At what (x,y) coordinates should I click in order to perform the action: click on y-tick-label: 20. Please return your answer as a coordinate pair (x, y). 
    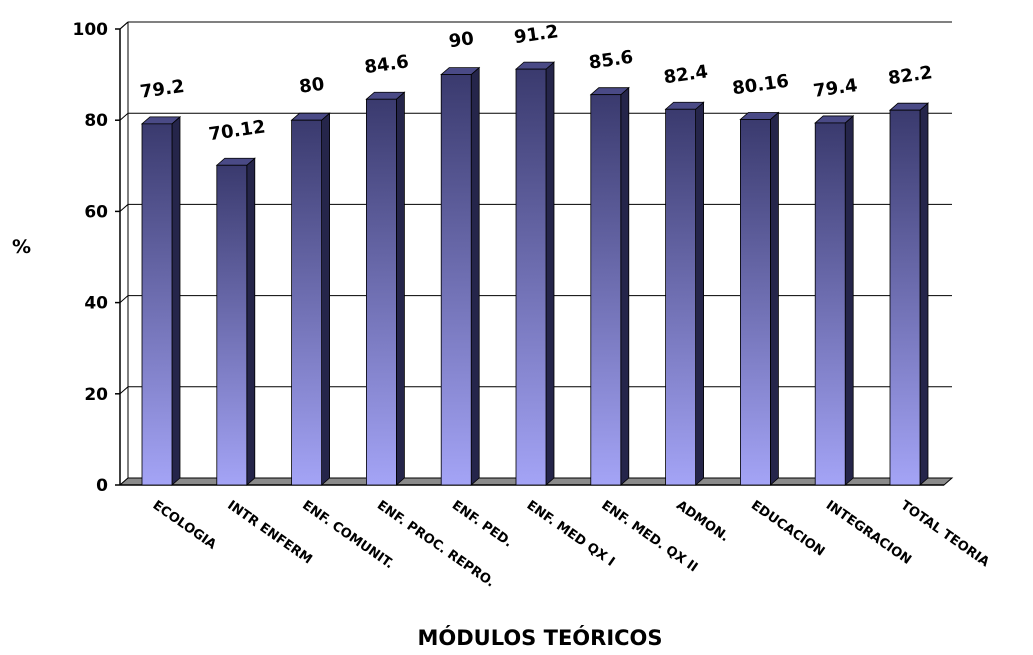
    Looking at the image, I should click on (96, 395).